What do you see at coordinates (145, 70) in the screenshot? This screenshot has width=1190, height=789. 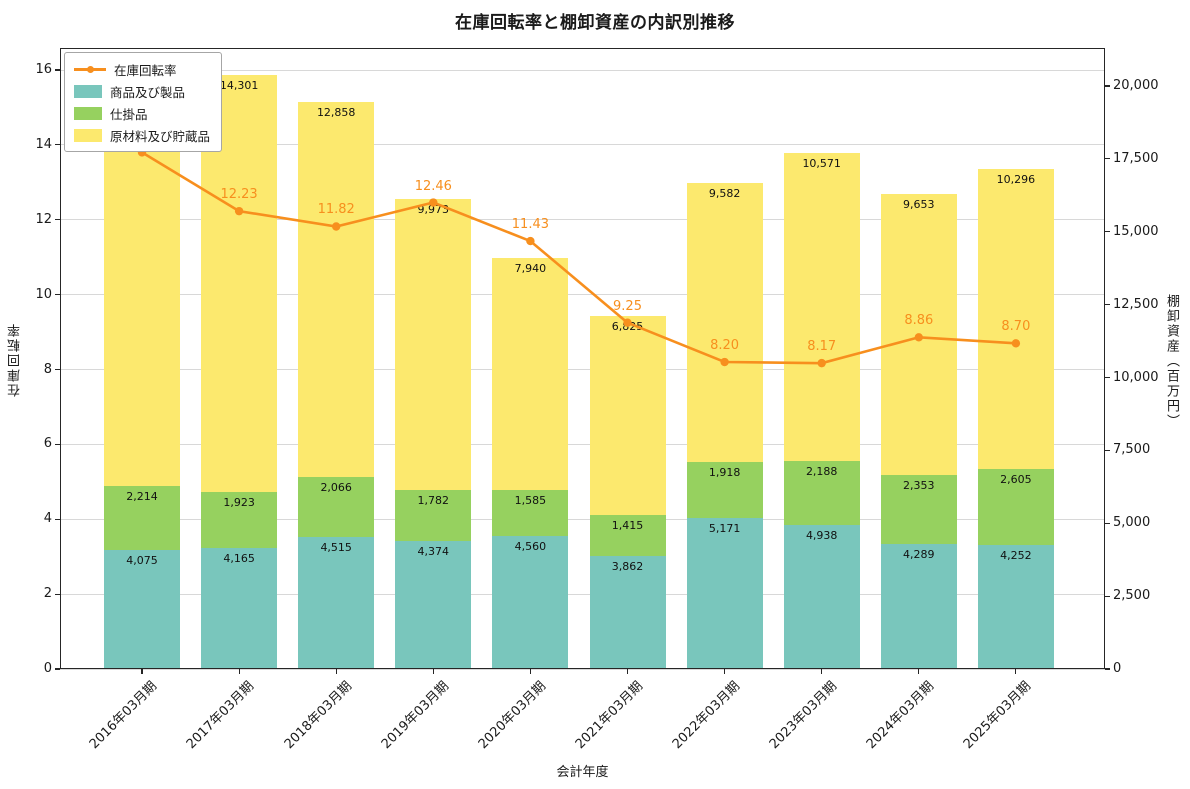 I see `legend-label: 在庫回転率` at bounding box center [145, 70].